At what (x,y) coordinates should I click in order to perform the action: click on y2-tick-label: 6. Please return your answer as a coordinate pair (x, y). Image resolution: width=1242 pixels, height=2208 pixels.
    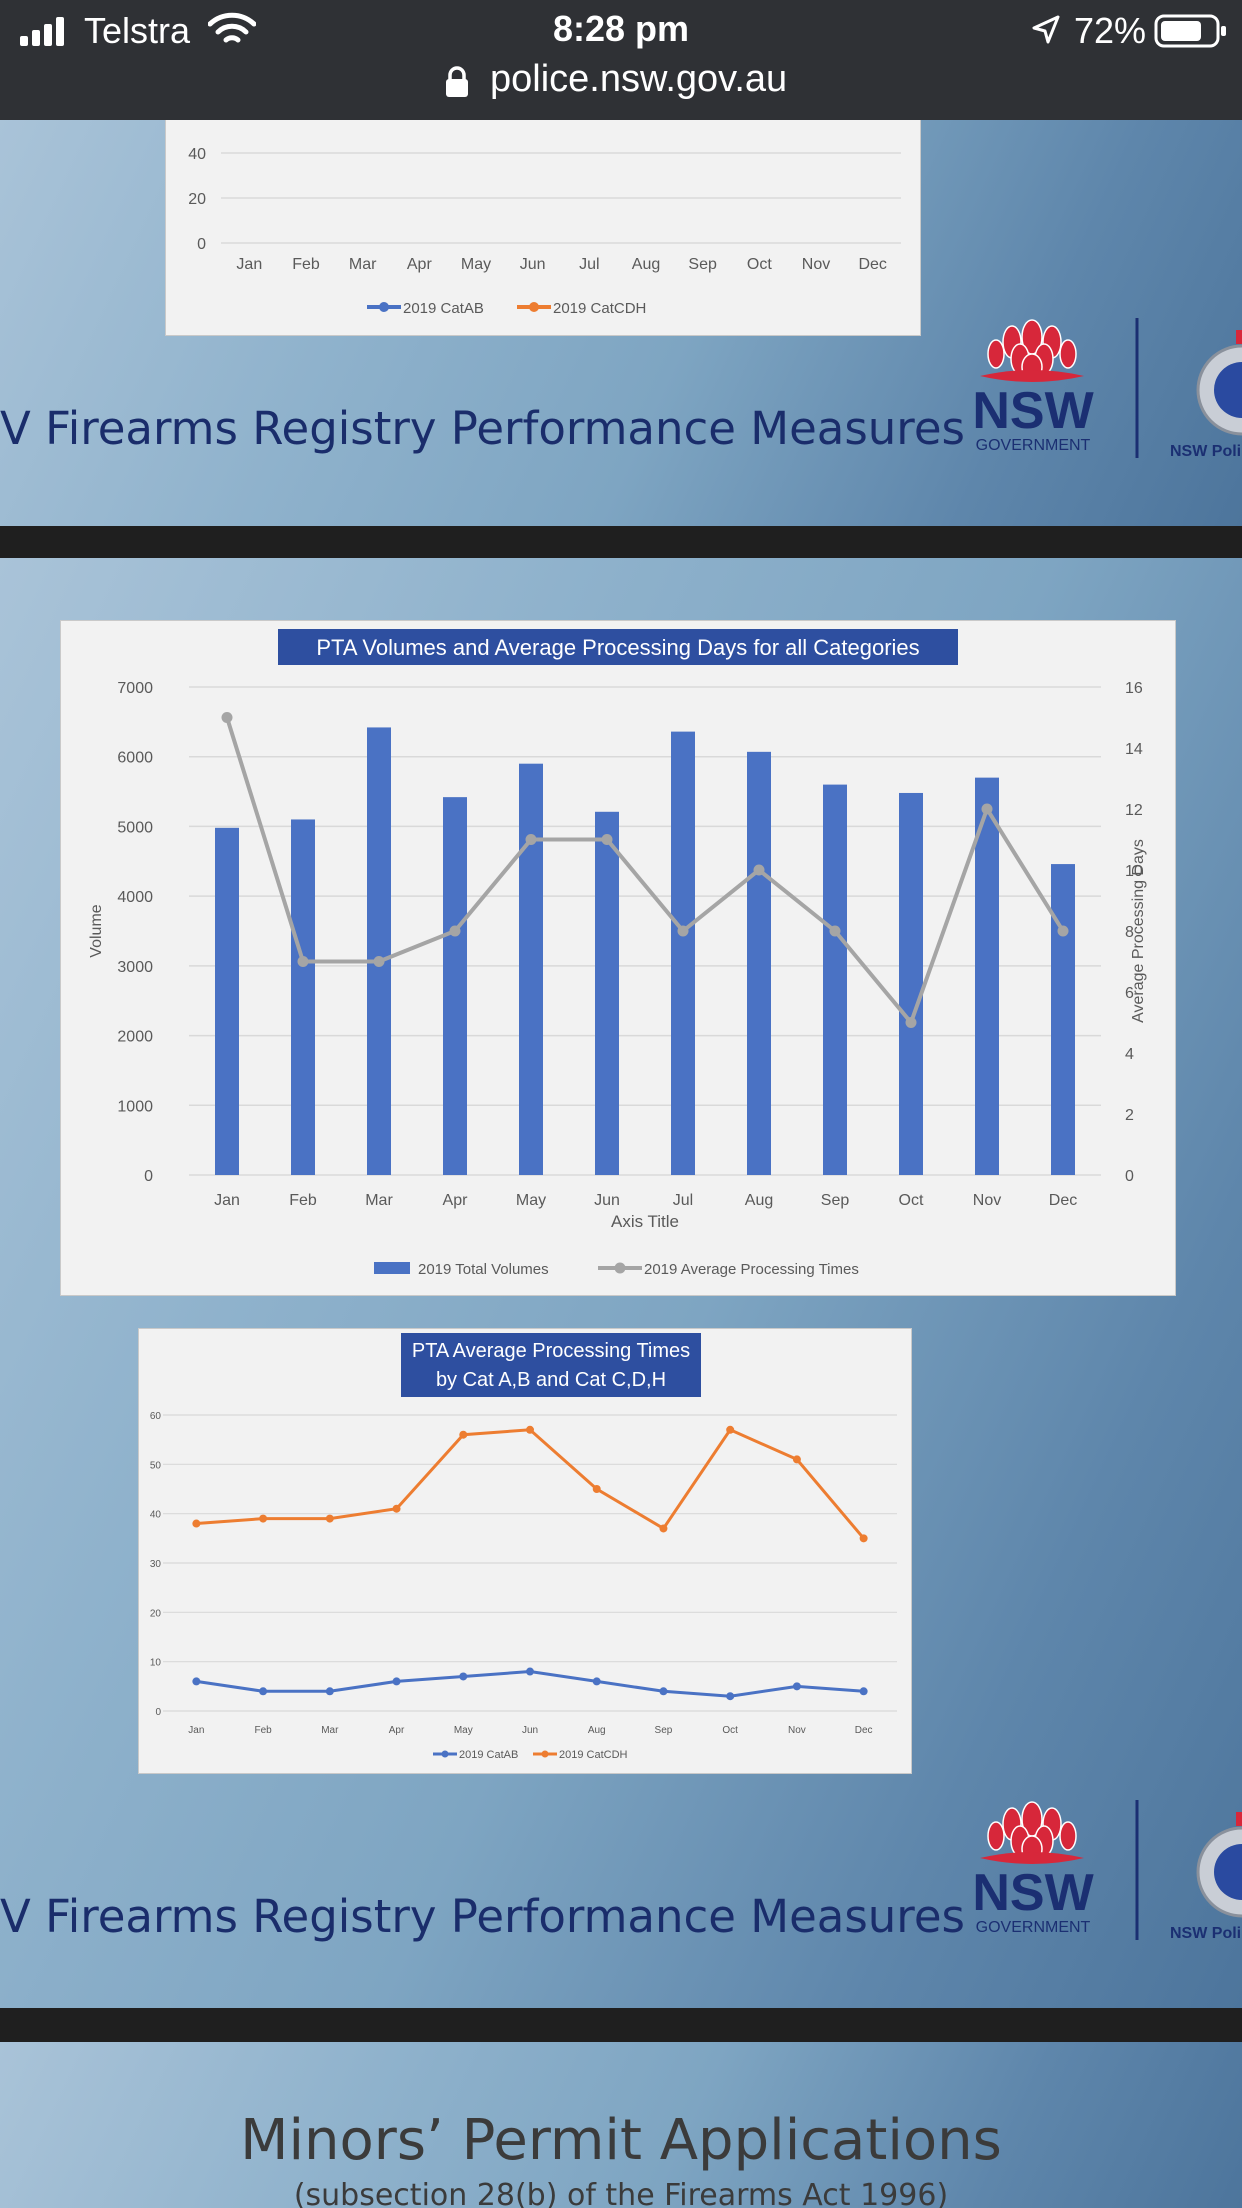
    Looking at the image, I should click on (1129, 993).